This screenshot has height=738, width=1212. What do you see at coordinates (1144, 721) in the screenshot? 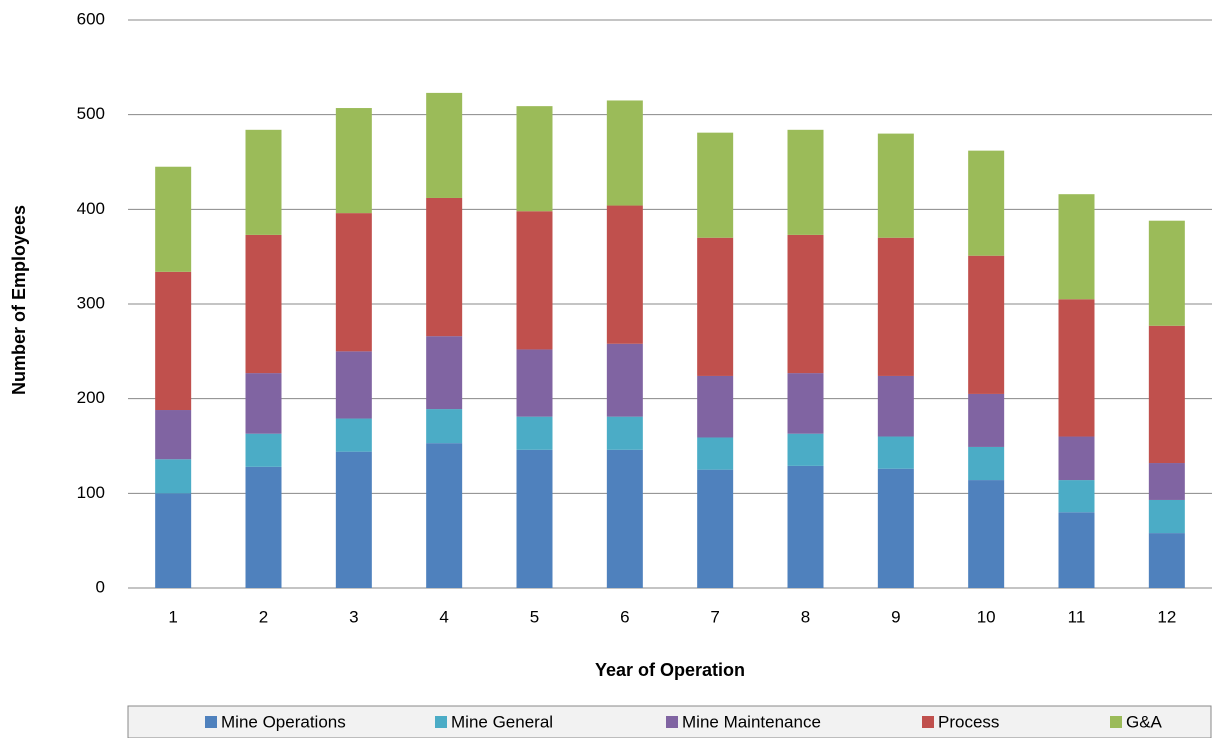
I see `legend-label: G&A` at bounding box center [1144, 721].